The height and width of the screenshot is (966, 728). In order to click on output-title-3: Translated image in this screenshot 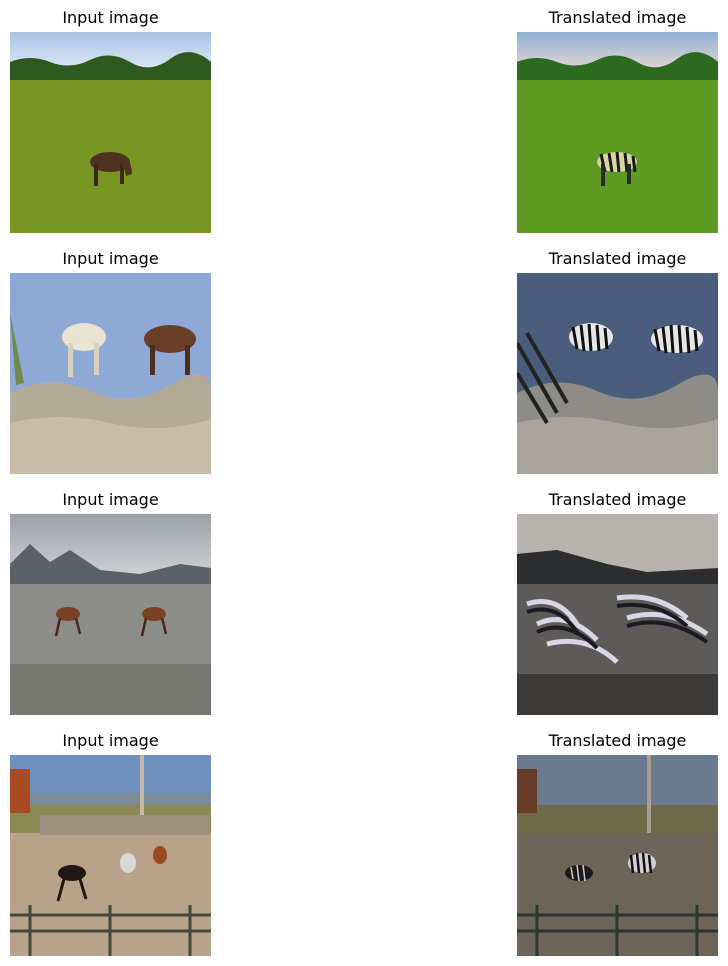, I will do `click(617, 499)`.